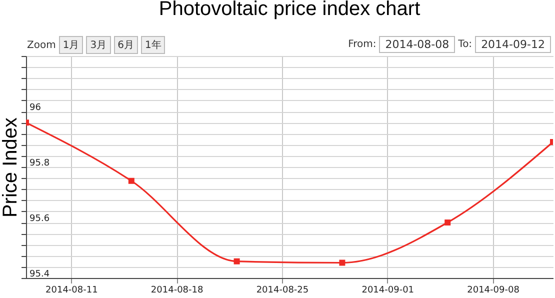 Image resolution: width=555 pixels, height=298 pixels. Describe the element at coordinates (493, 291) in the screenshot. I see `x-tick-label: 2014-09-08` at that location.